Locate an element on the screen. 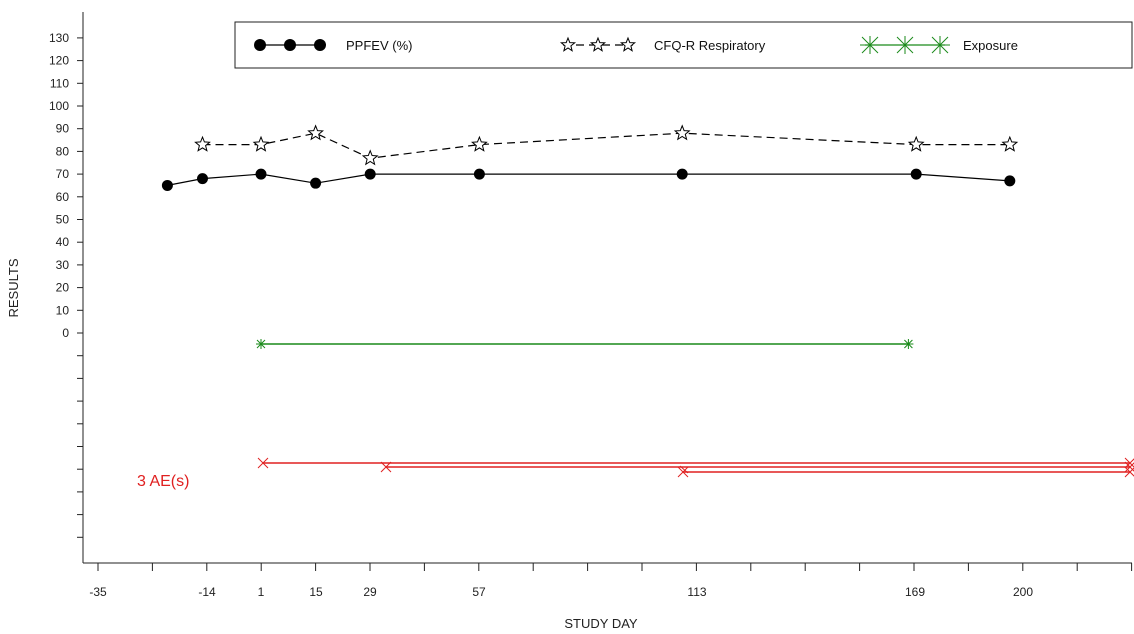 The width and height of the screenshot is (1134, 634). x-tick-label: -14 is located at coordinates (207, 592).